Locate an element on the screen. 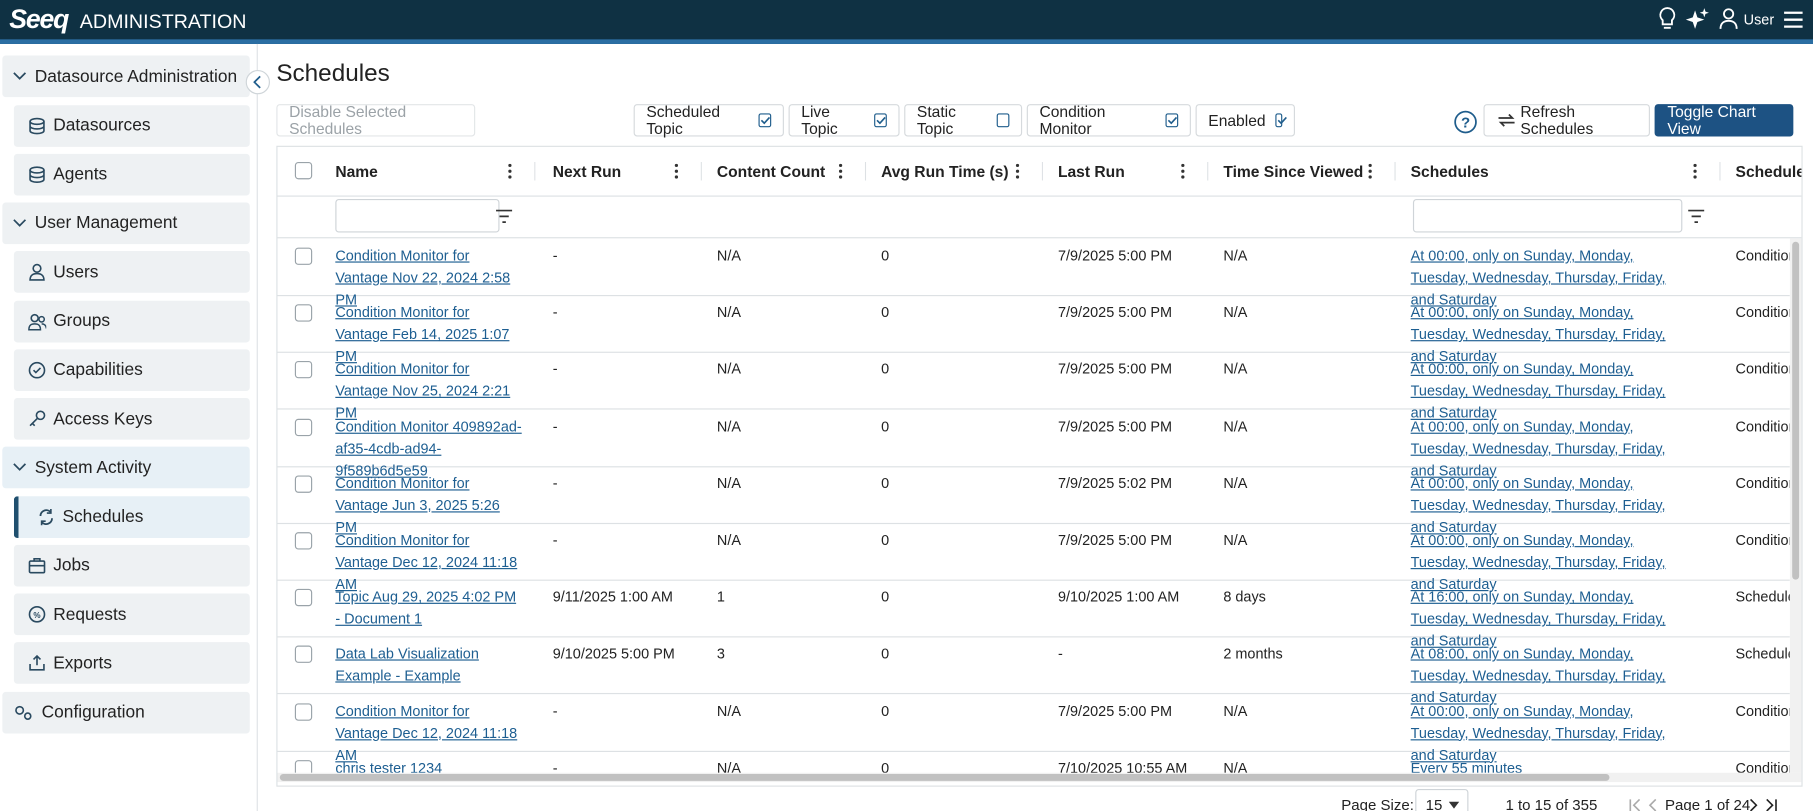 This screenshot has width=1813, height=811. filter-toggle: Static Topic is located at coordinates (963, 120).